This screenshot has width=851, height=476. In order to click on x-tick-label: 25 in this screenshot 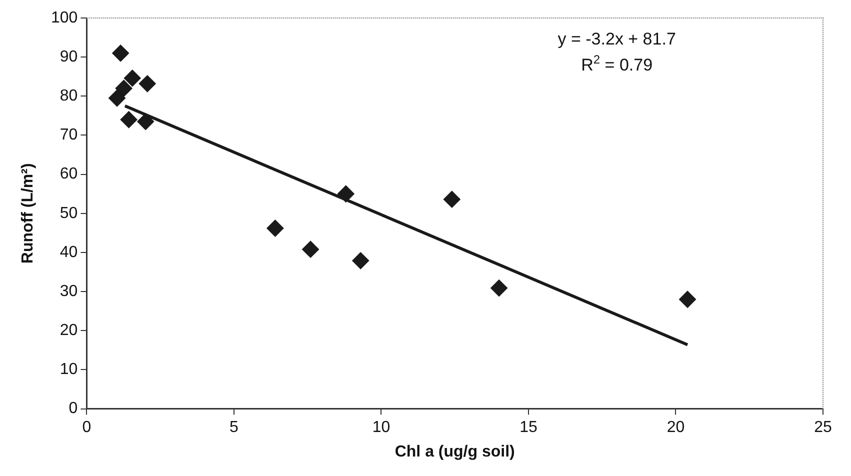, I will do `click(823, 427)`.